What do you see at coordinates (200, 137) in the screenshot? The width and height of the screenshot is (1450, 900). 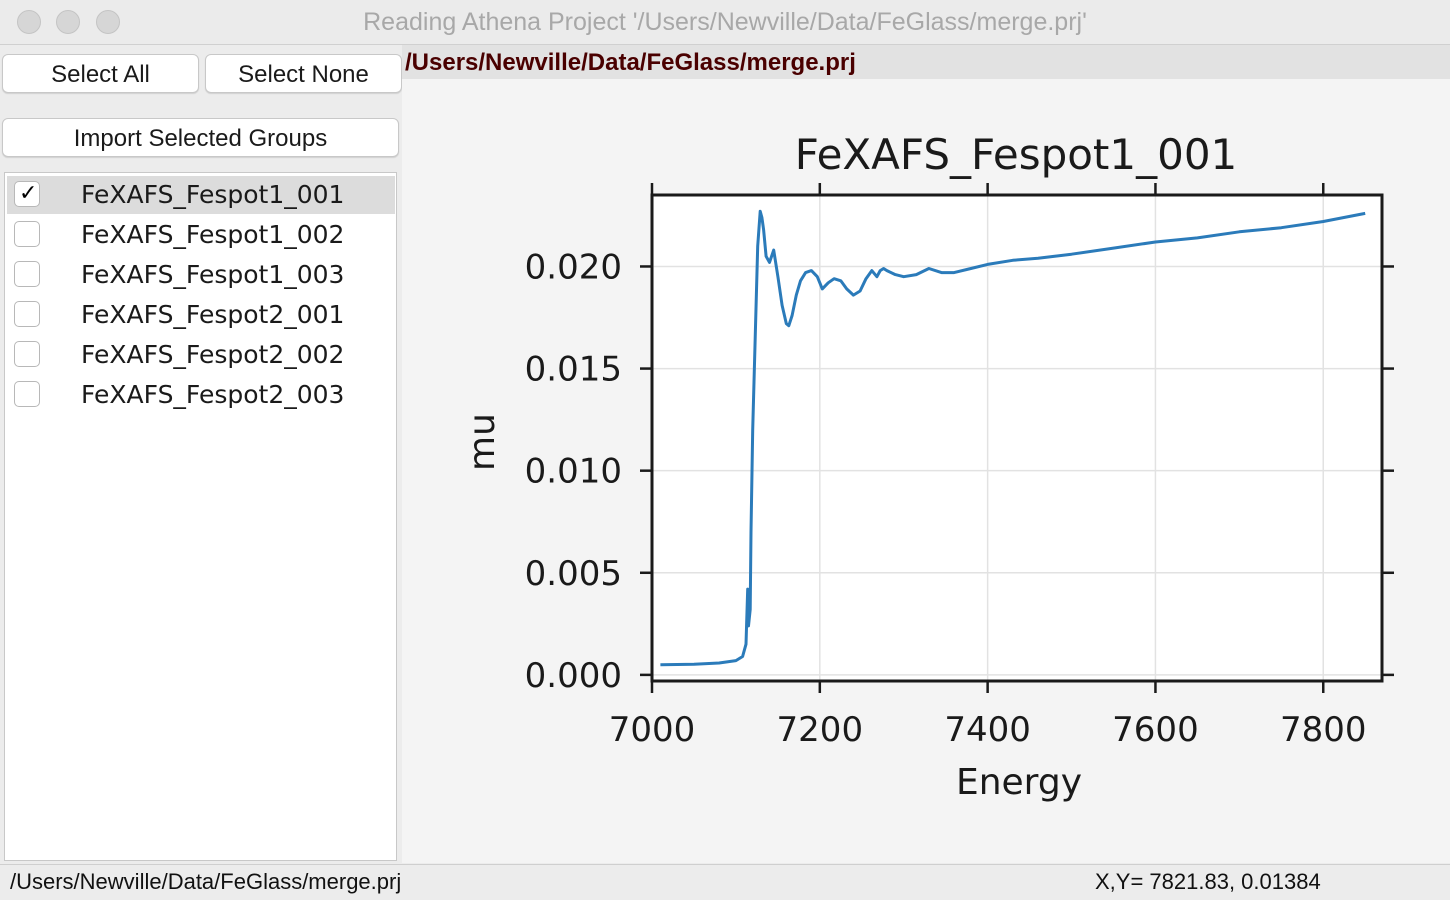 I see `import-selected-groups-button: Import Selected Groups` at bounding box center [200, 137].